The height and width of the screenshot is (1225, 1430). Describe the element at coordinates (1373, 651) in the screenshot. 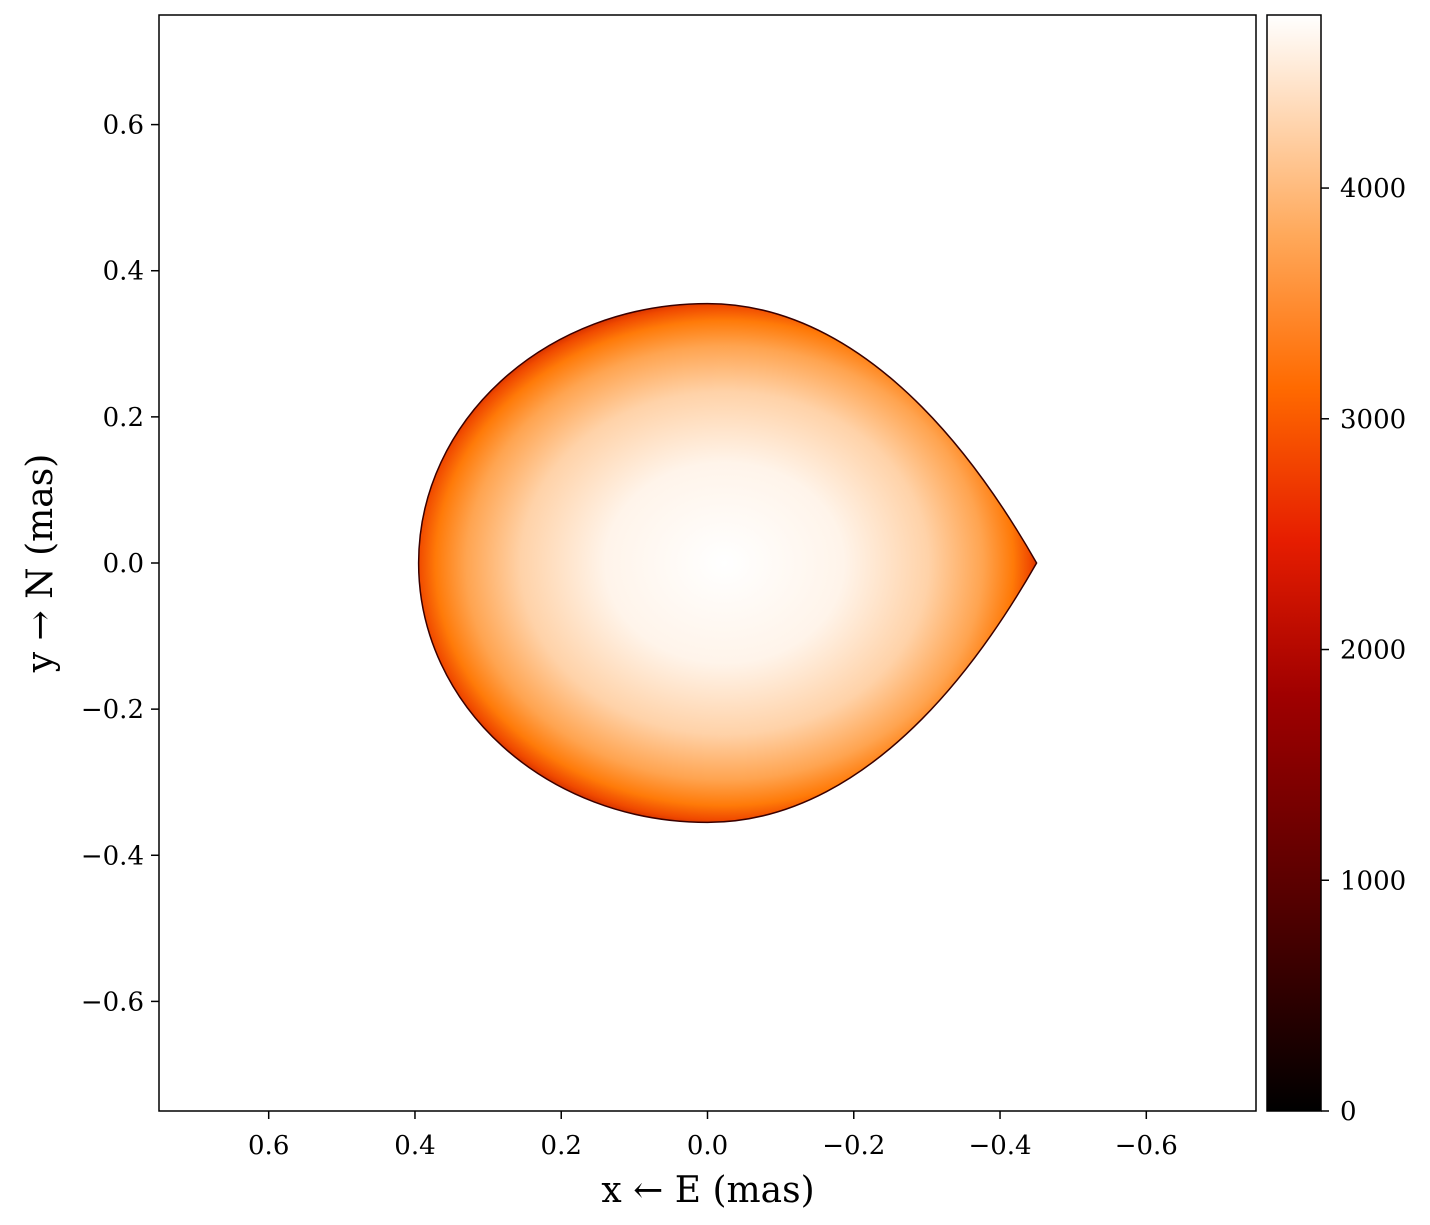

I see `colorbar-tick-label: 2000` at that location.